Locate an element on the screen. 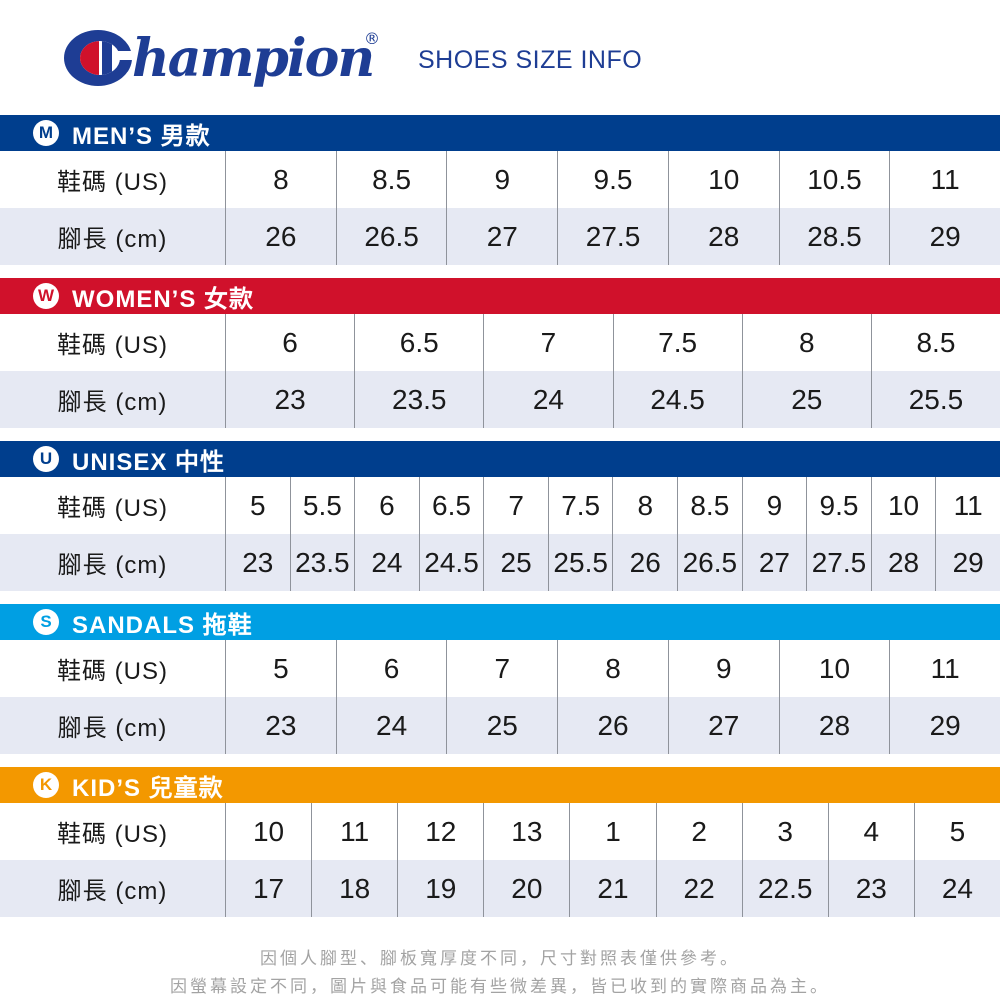  kids-badge-icon: K is located at coordinates (46, 785).